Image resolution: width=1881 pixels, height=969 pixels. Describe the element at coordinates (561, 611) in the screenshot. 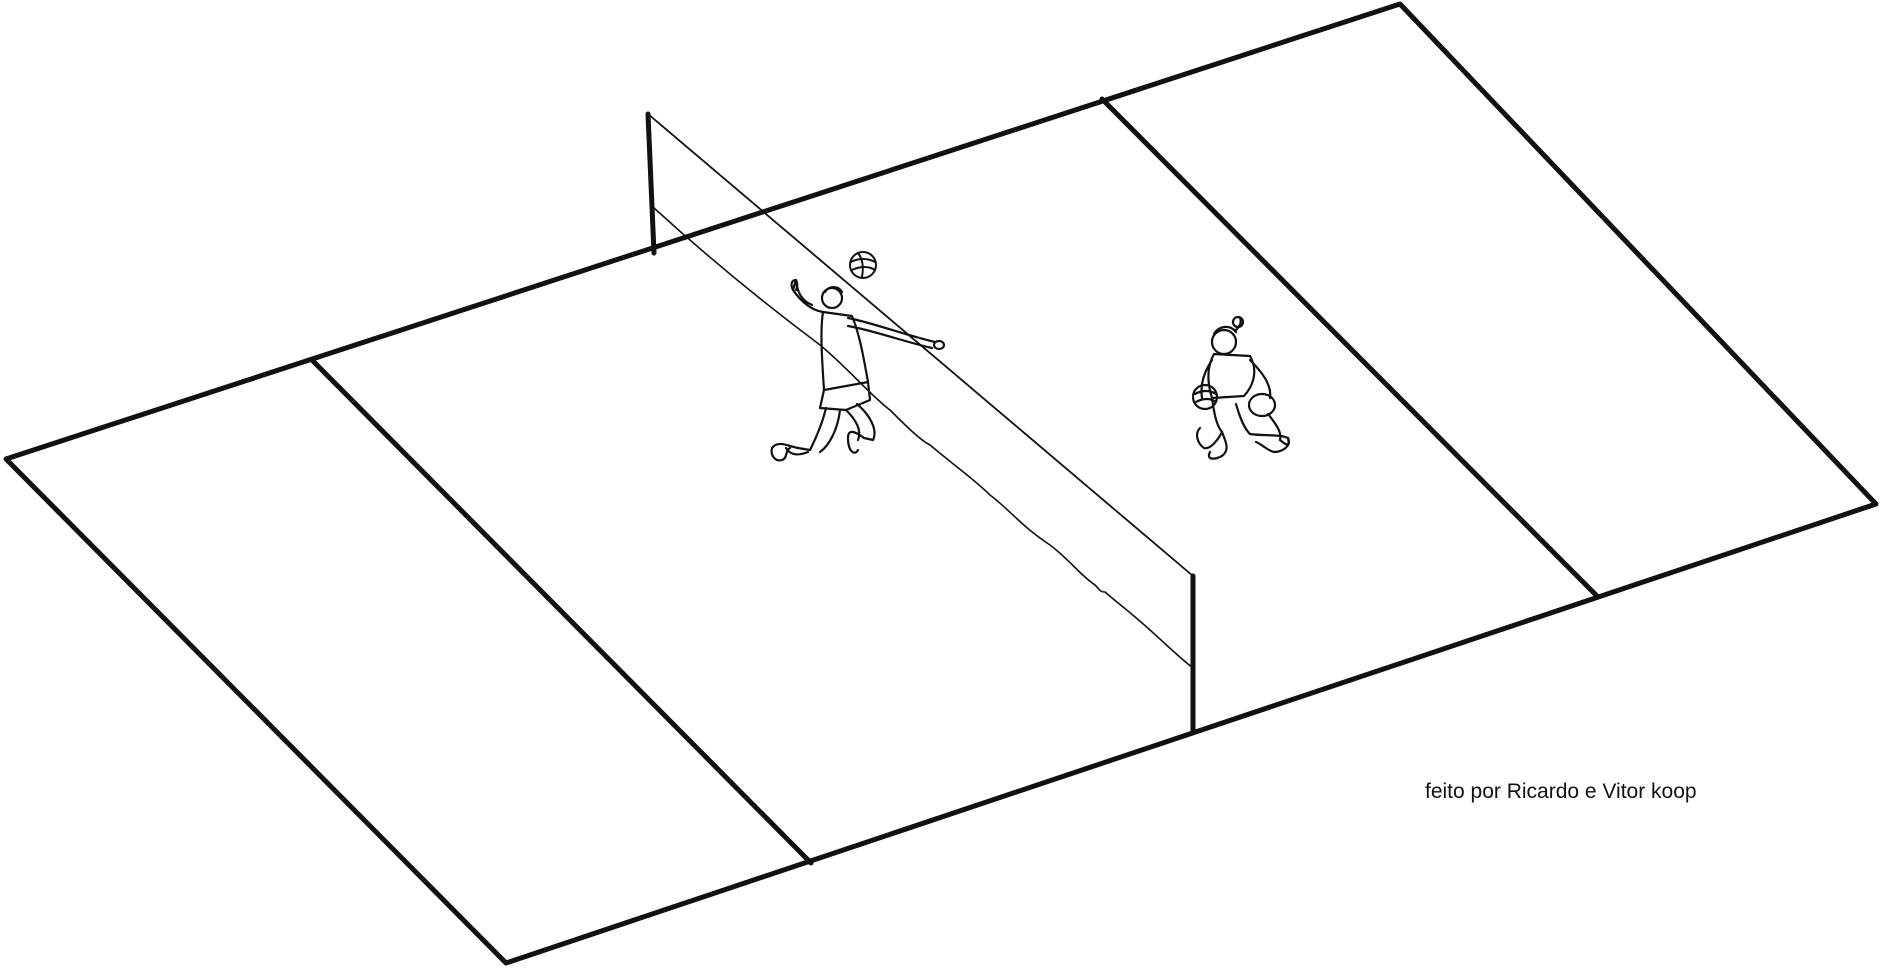

I see `attack-line-left` at that location.